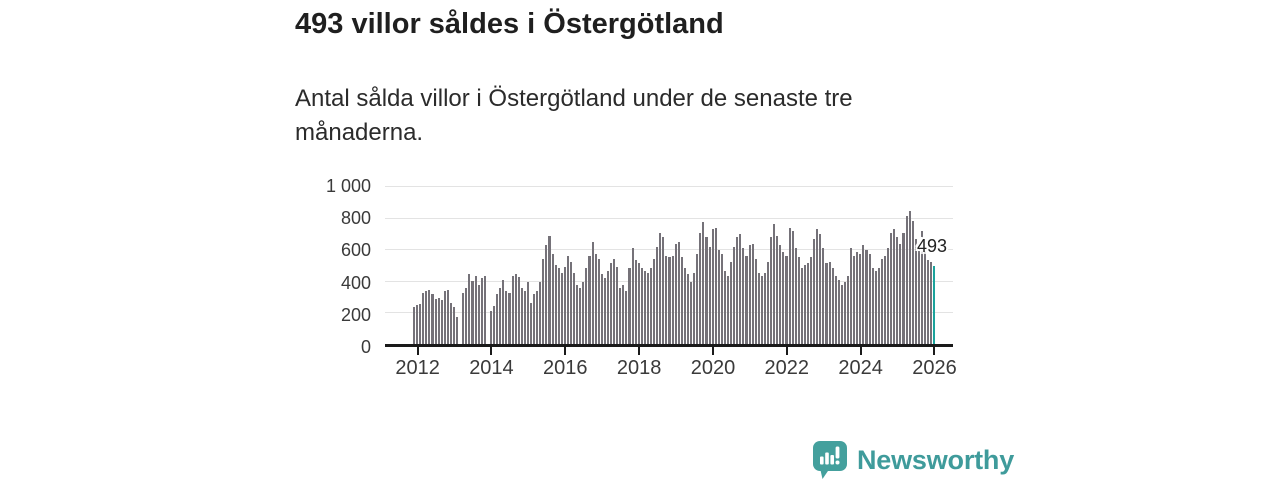 The height and width of the screenshot is (480, 1280). I want to click on x-tick-label: 2024, so click(860, 368).